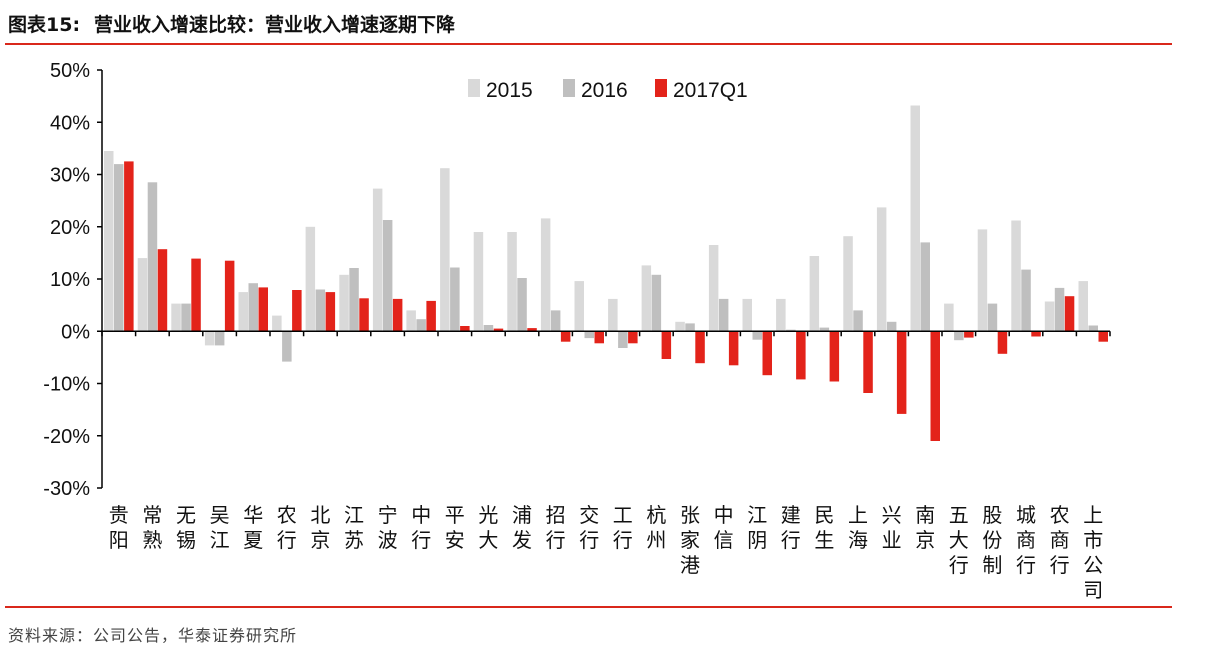  Describe the element at coordinates (532, 330) in the screenshot. I see `bar-2017Q1-浦发` at that location.